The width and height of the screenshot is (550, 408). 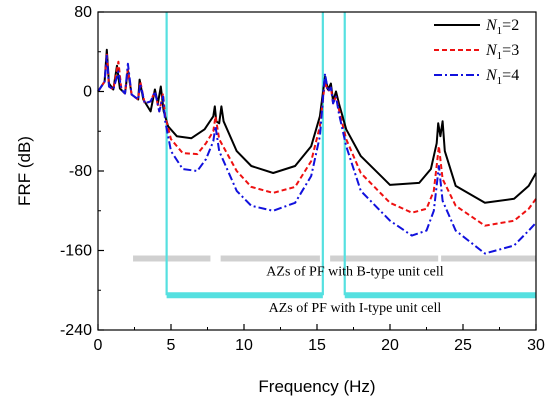 What do you see at coordinates (83, 12) in the screenshot?
I see `y-tick-label-0: 80` at bounding box center [83, 12].